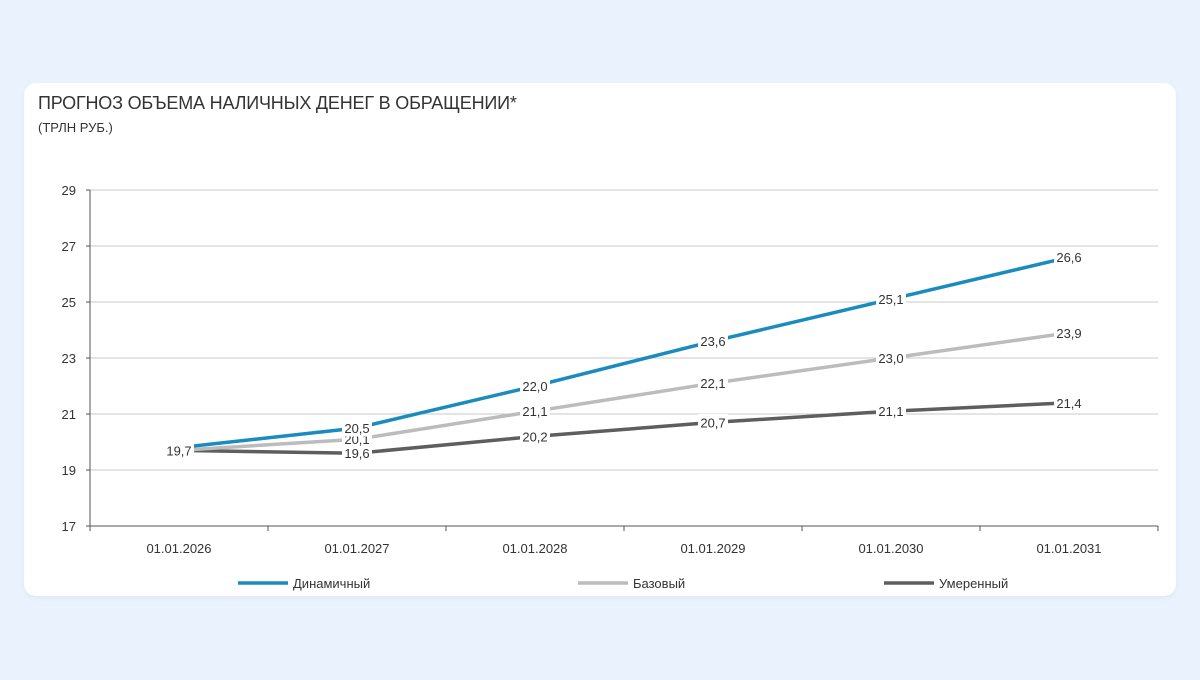 This screenshot has height=680, width=1200. What do you see at coordinates (69, 302) in the screenshot?
I see `y-tick-label: 25` at bounding box center [69, 302].